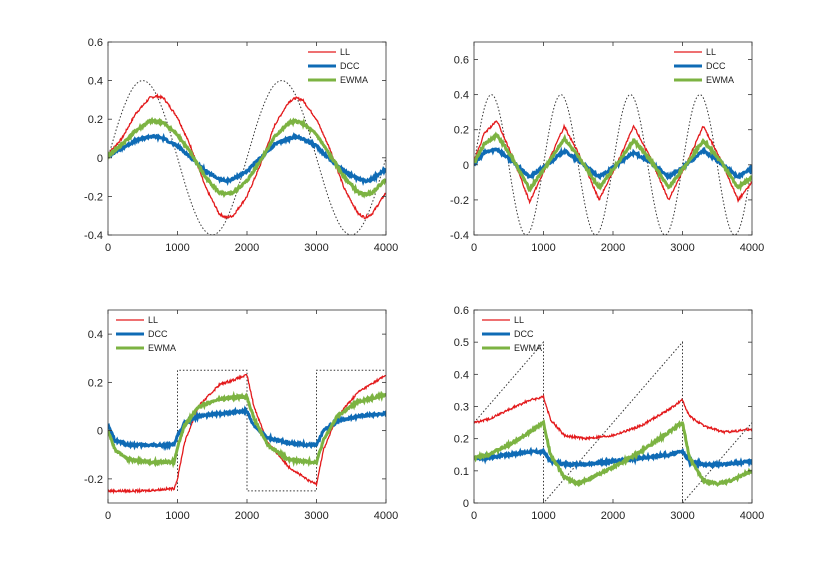  Describe the element at coordinates (461, 343) in the screenshot. I see `y-tick-label: 0.5` at that location.